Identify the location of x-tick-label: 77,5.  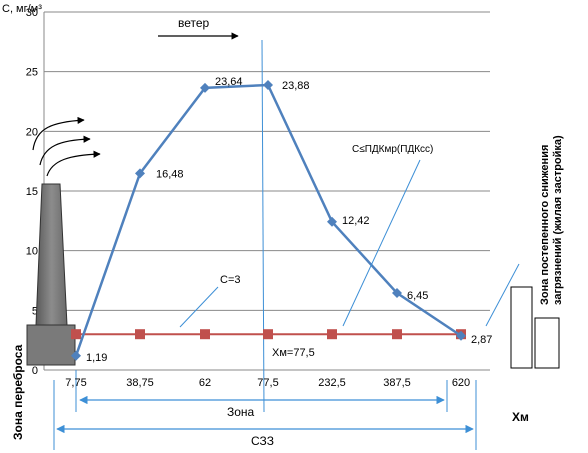
(267, 383).